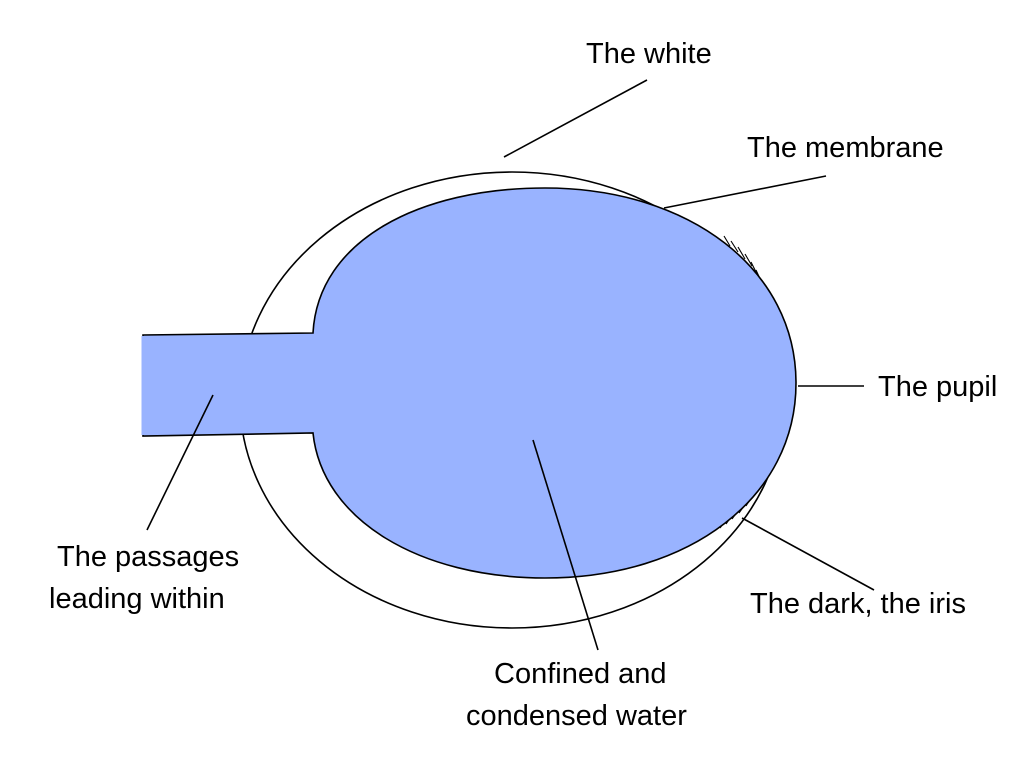 This screenshot has width=1024, height=768. I want to click on label-iris: The dark, the iris, so click(858, 604).